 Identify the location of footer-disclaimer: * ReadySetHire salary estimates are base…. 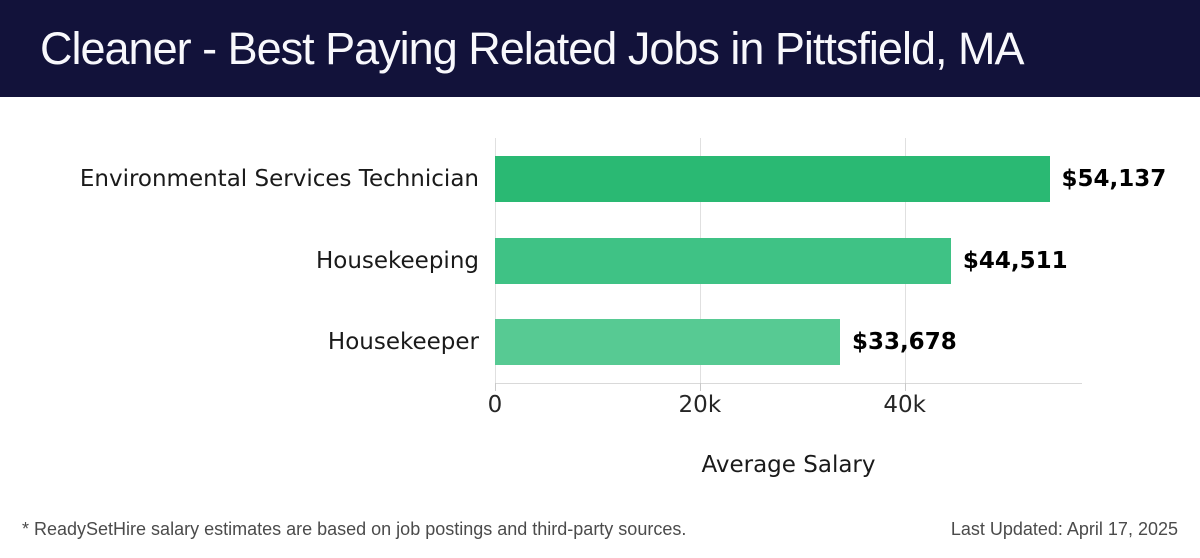
(354, 529).